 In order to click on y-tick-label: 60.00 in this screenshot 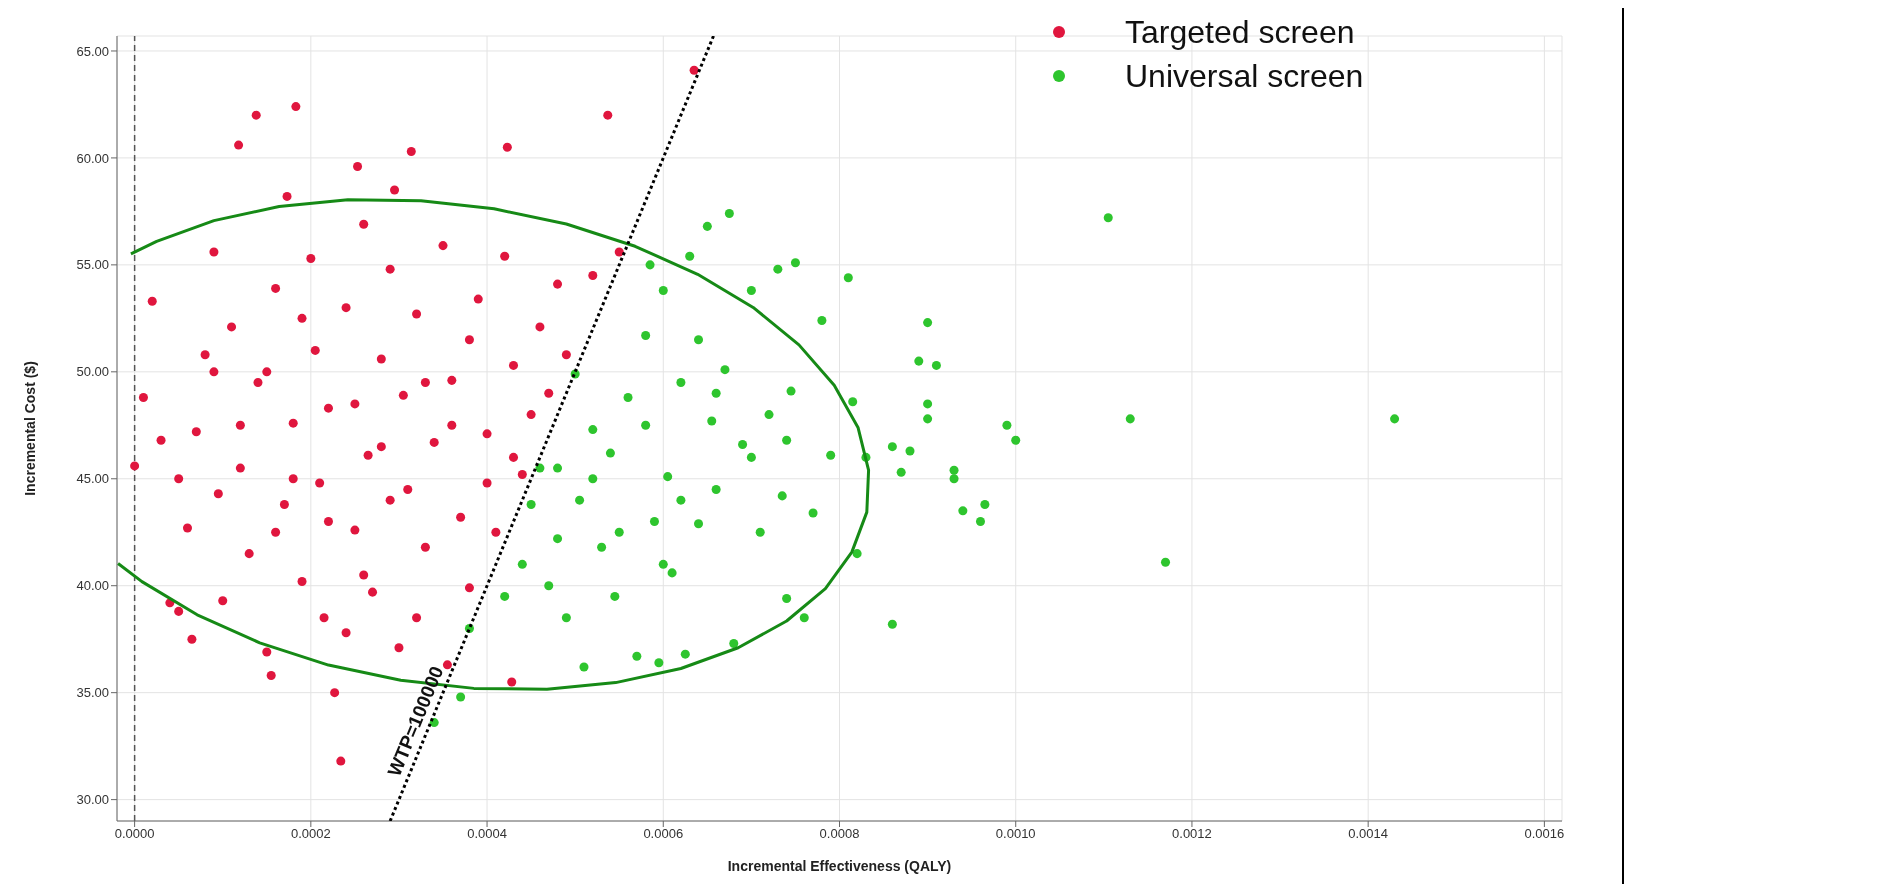, I will do `click(92, 158)`.